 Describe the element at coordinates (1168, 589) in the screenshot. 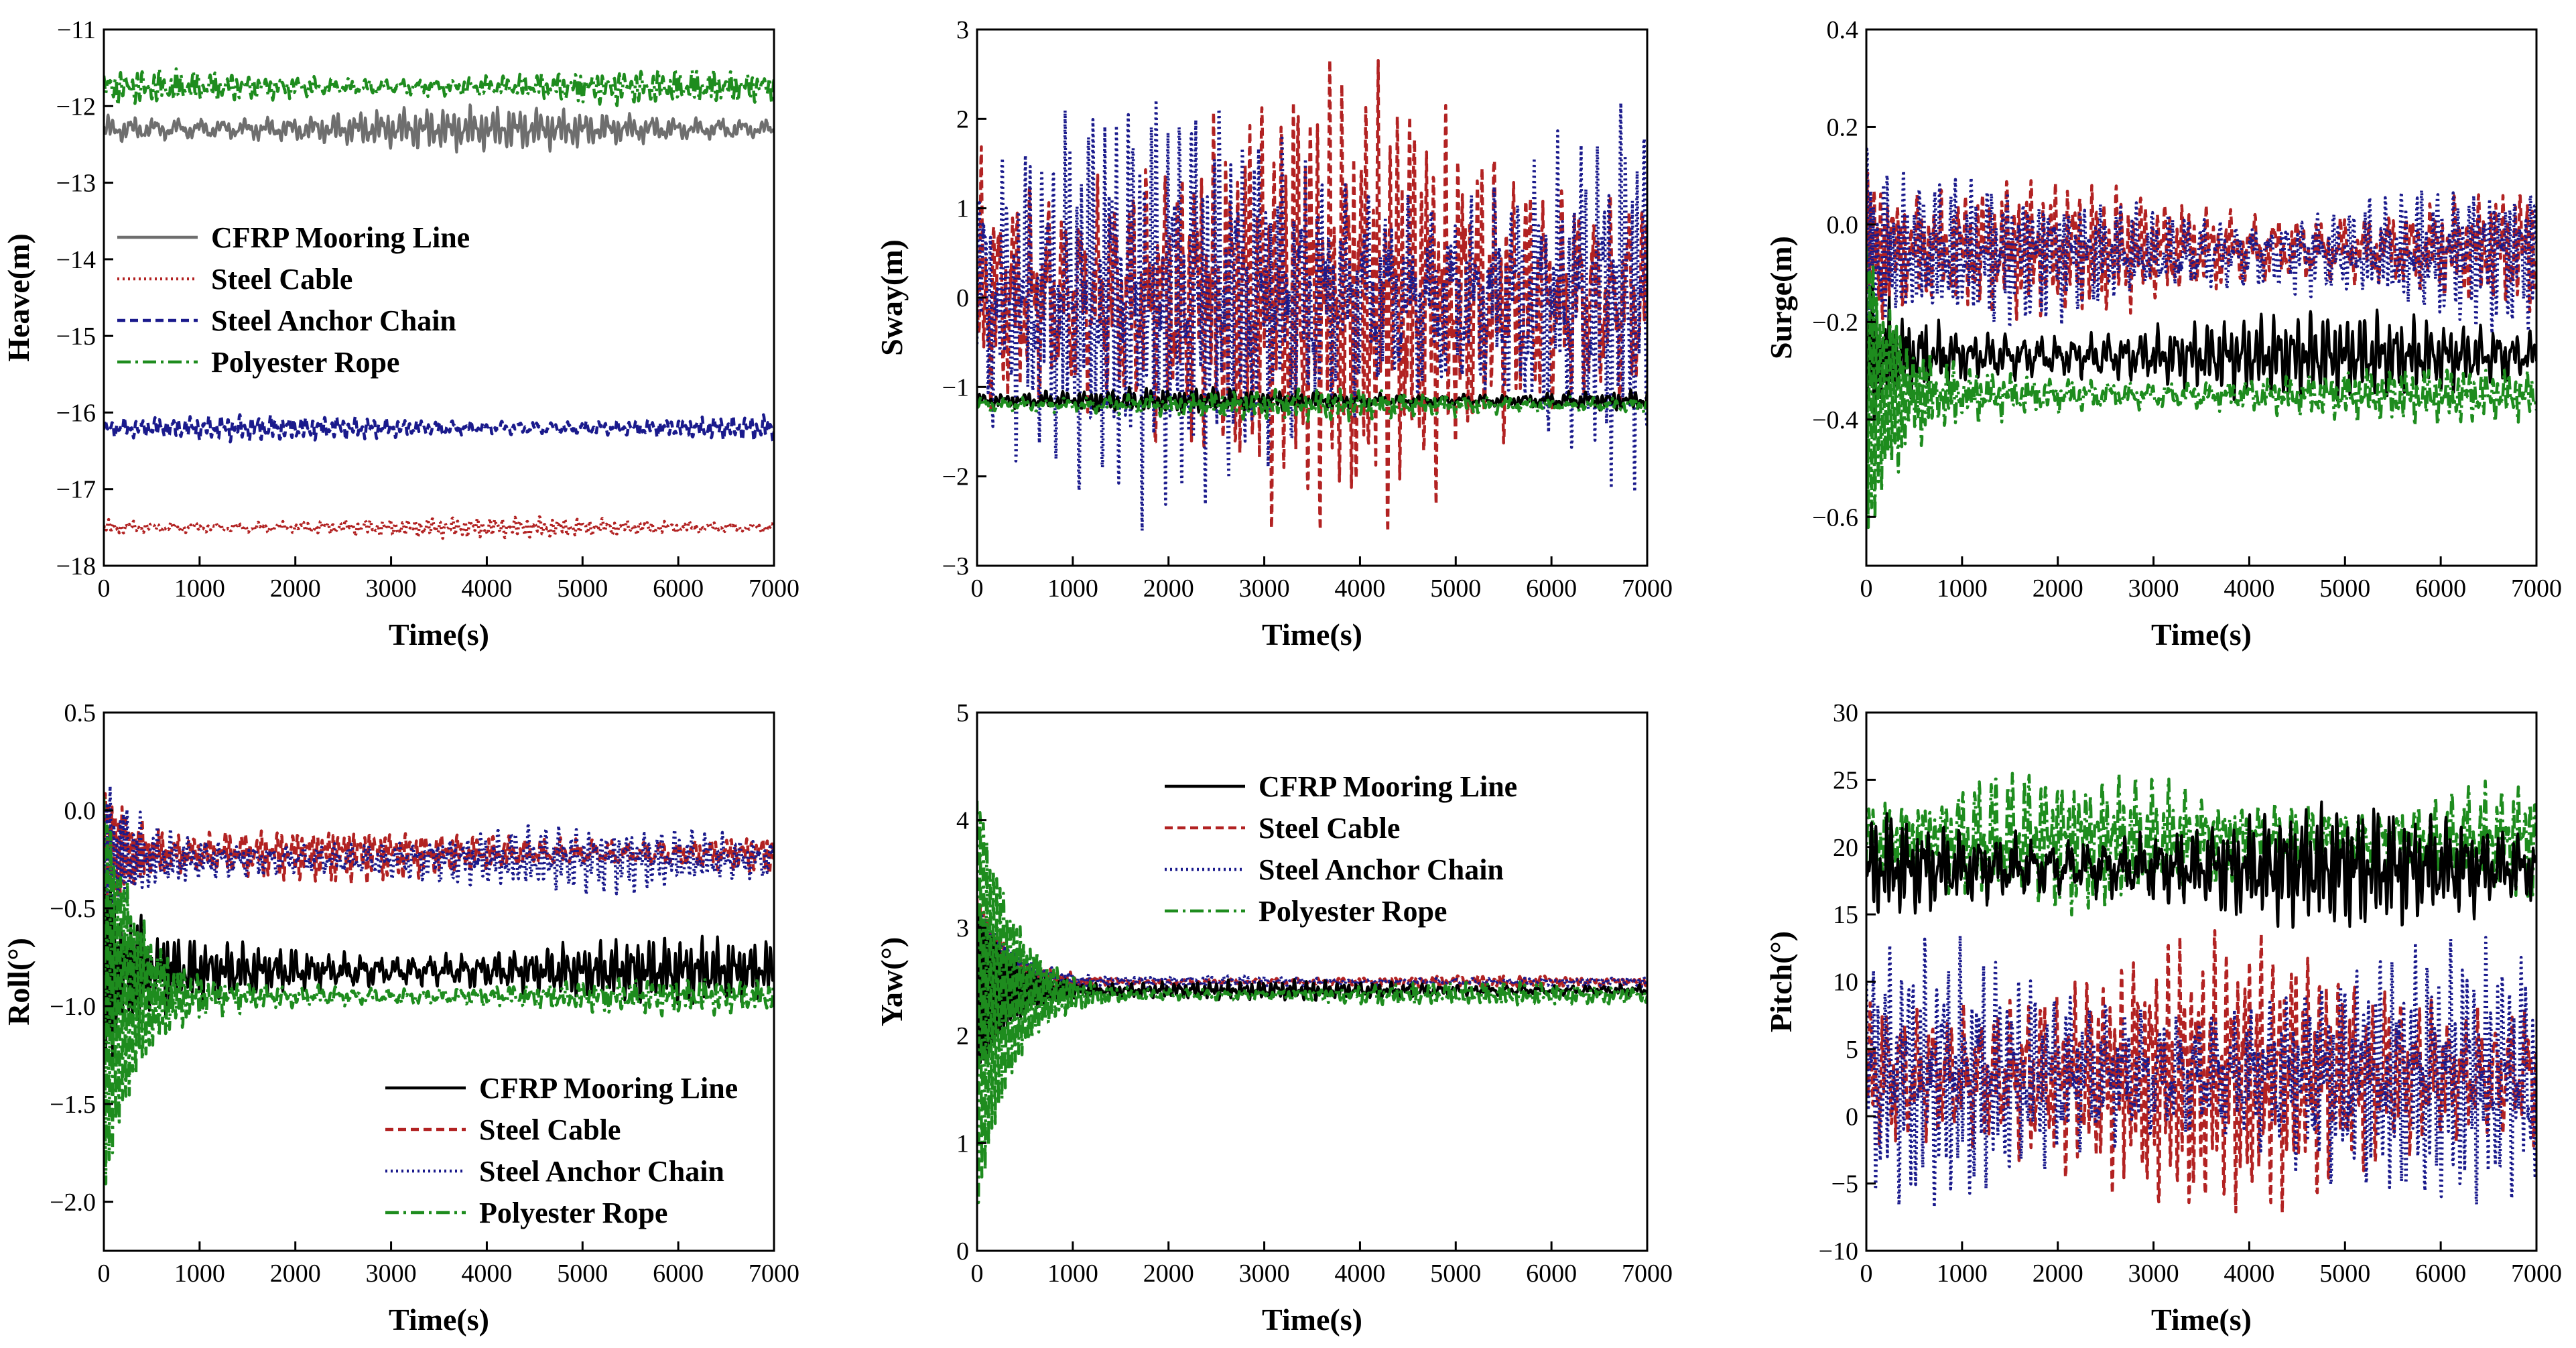

I see `sway-xtick-label: 2000` at that location.